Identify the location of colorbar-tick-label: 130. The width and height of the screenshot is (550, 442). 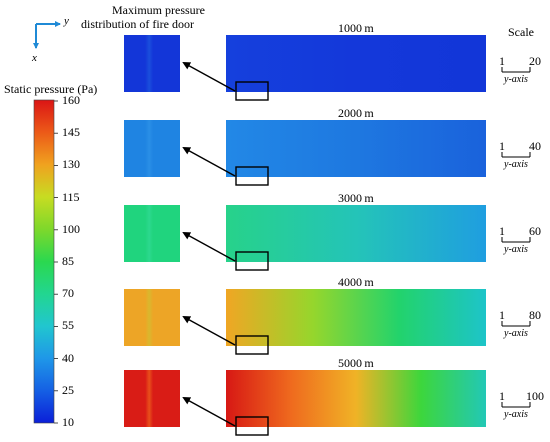
(71, 164).